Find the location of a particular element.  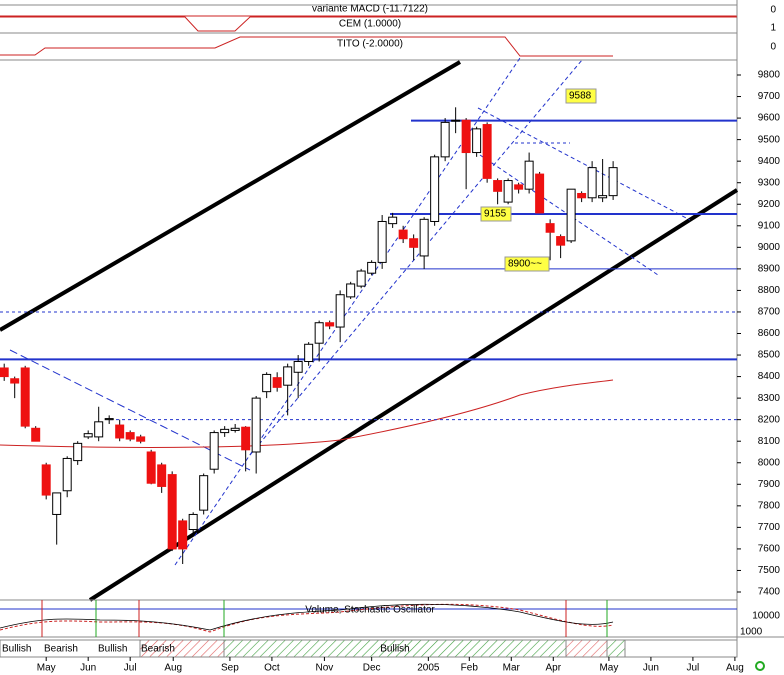

trend-label: Bullish is located at coordinates (394, 649).